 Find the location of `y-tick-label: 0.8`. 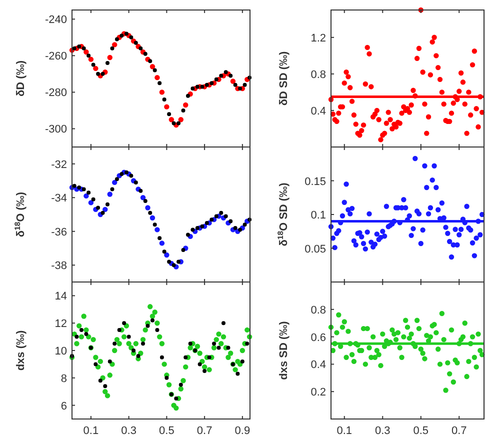

y-tick-label: 0.8 is located at coordinates (318, 74).